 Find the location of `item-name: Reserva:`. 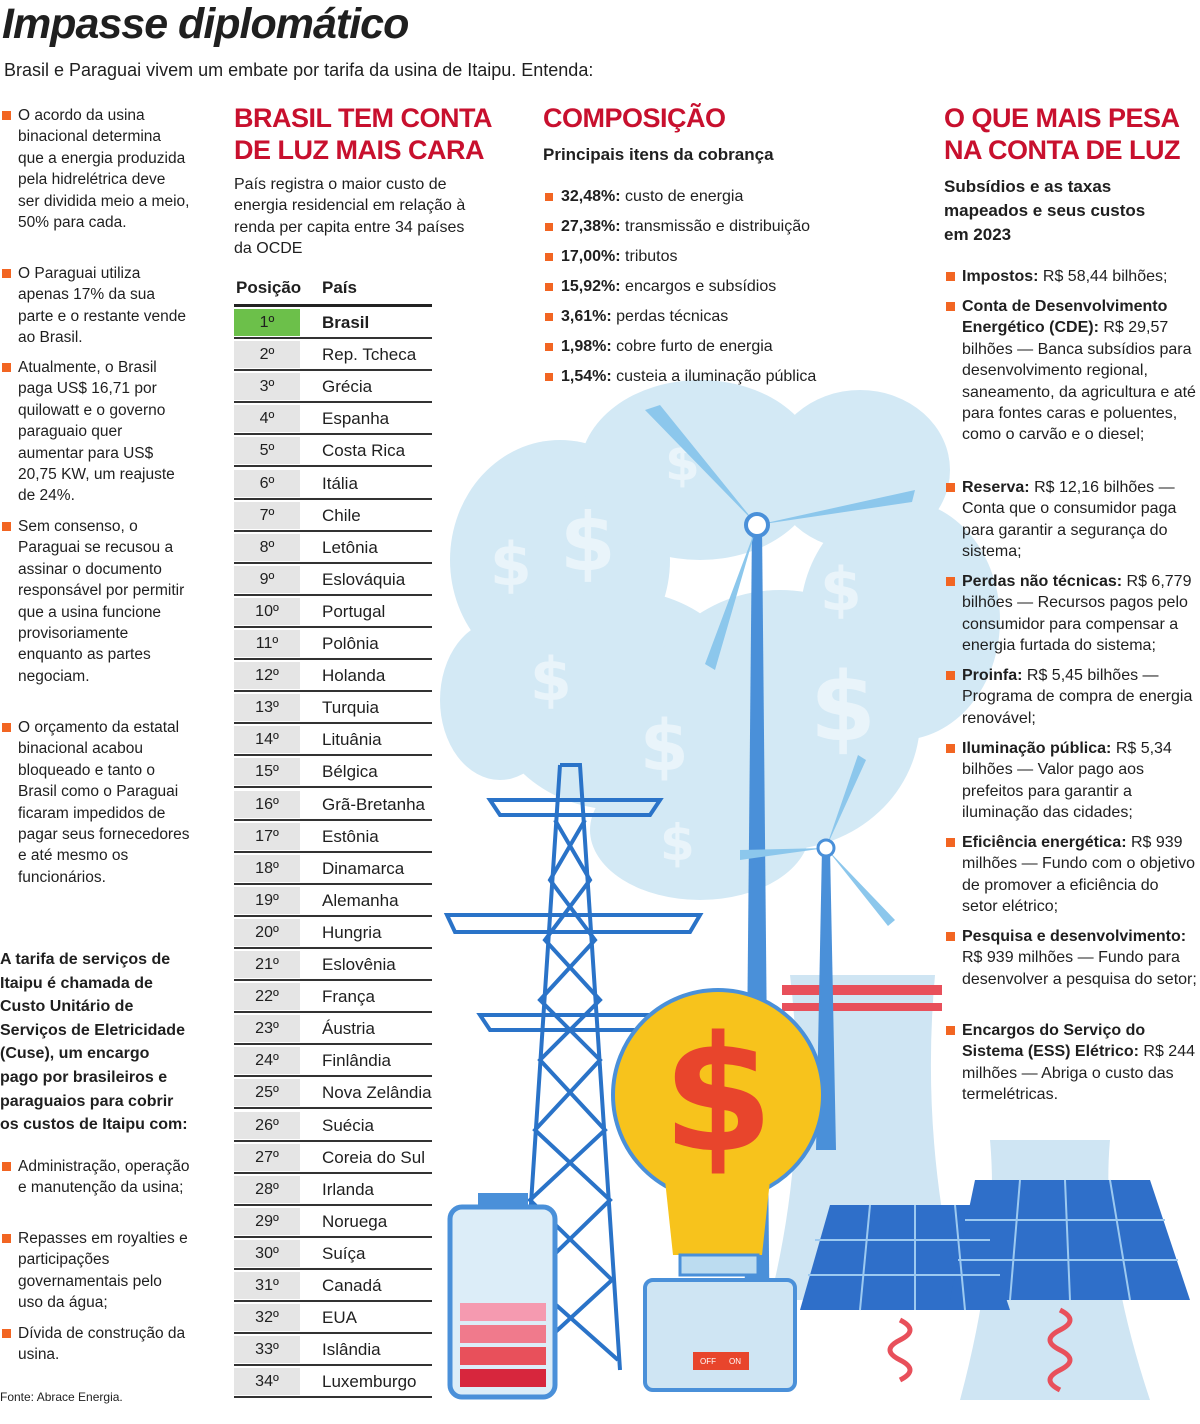

item-name: Reserva: is located at coordinates (996, 487).